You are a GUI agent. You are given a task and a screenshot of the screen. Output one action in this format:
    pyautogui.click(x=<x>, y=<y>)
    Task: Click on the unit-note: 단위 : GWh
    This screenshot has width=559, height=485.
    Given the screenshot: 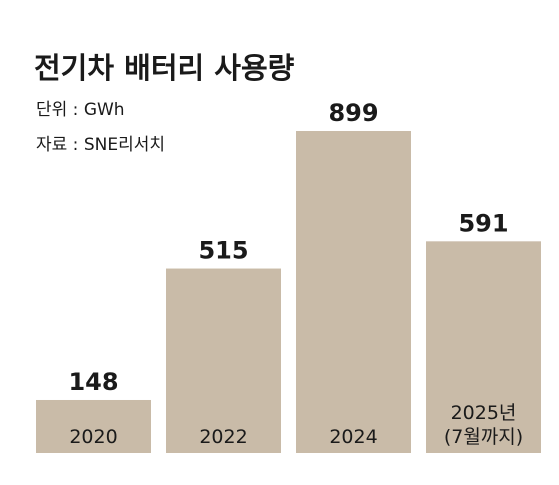 What is the action you would take?
    pyautogui.click(x=80, y=110)
    